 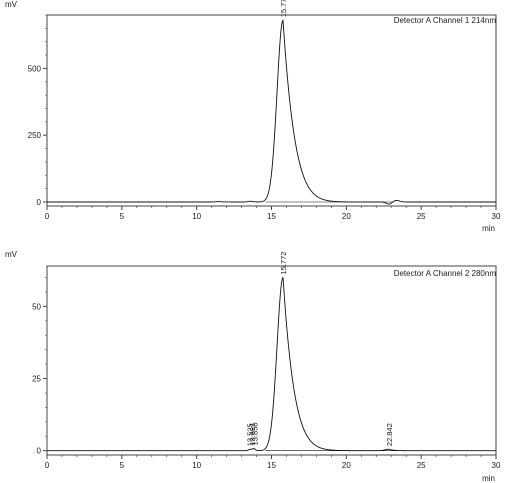 I want to click on y-ticks: 0 25 50, so click(x=39, y=366).